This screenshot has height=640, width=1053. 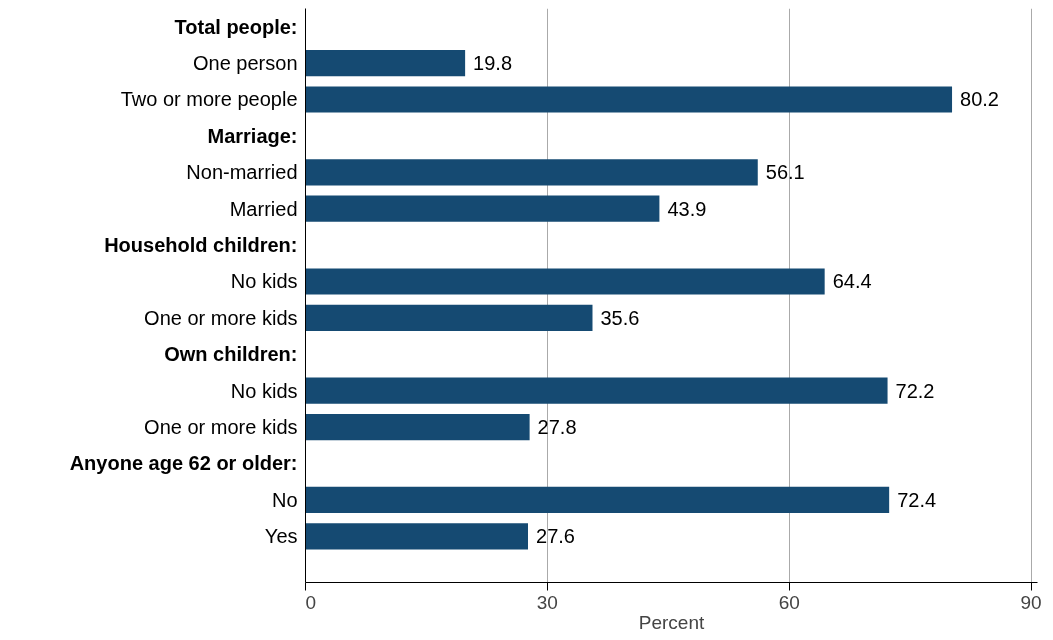 What do you see at coordinates (915, 390) in the screenshot?
I see `data-label: 72.2` at bounding box center [915, 390].